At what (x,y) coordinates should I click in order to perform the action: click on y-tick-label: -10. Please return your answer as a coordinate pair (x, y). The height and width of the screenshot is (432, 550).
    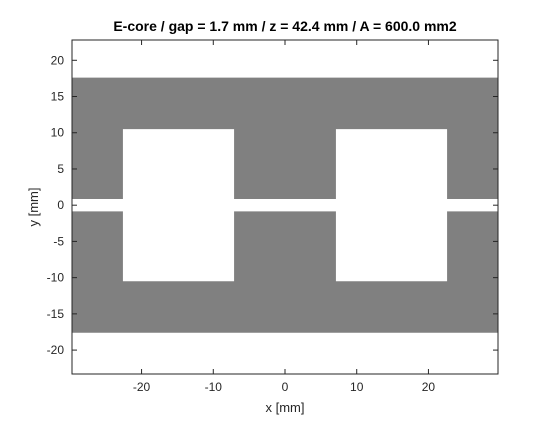
    Looking at the image, I should click on (56, 278).